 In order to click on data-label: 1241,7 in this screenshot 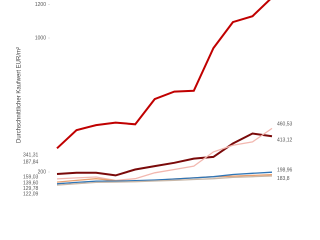, I will do `click(285, 0)`.